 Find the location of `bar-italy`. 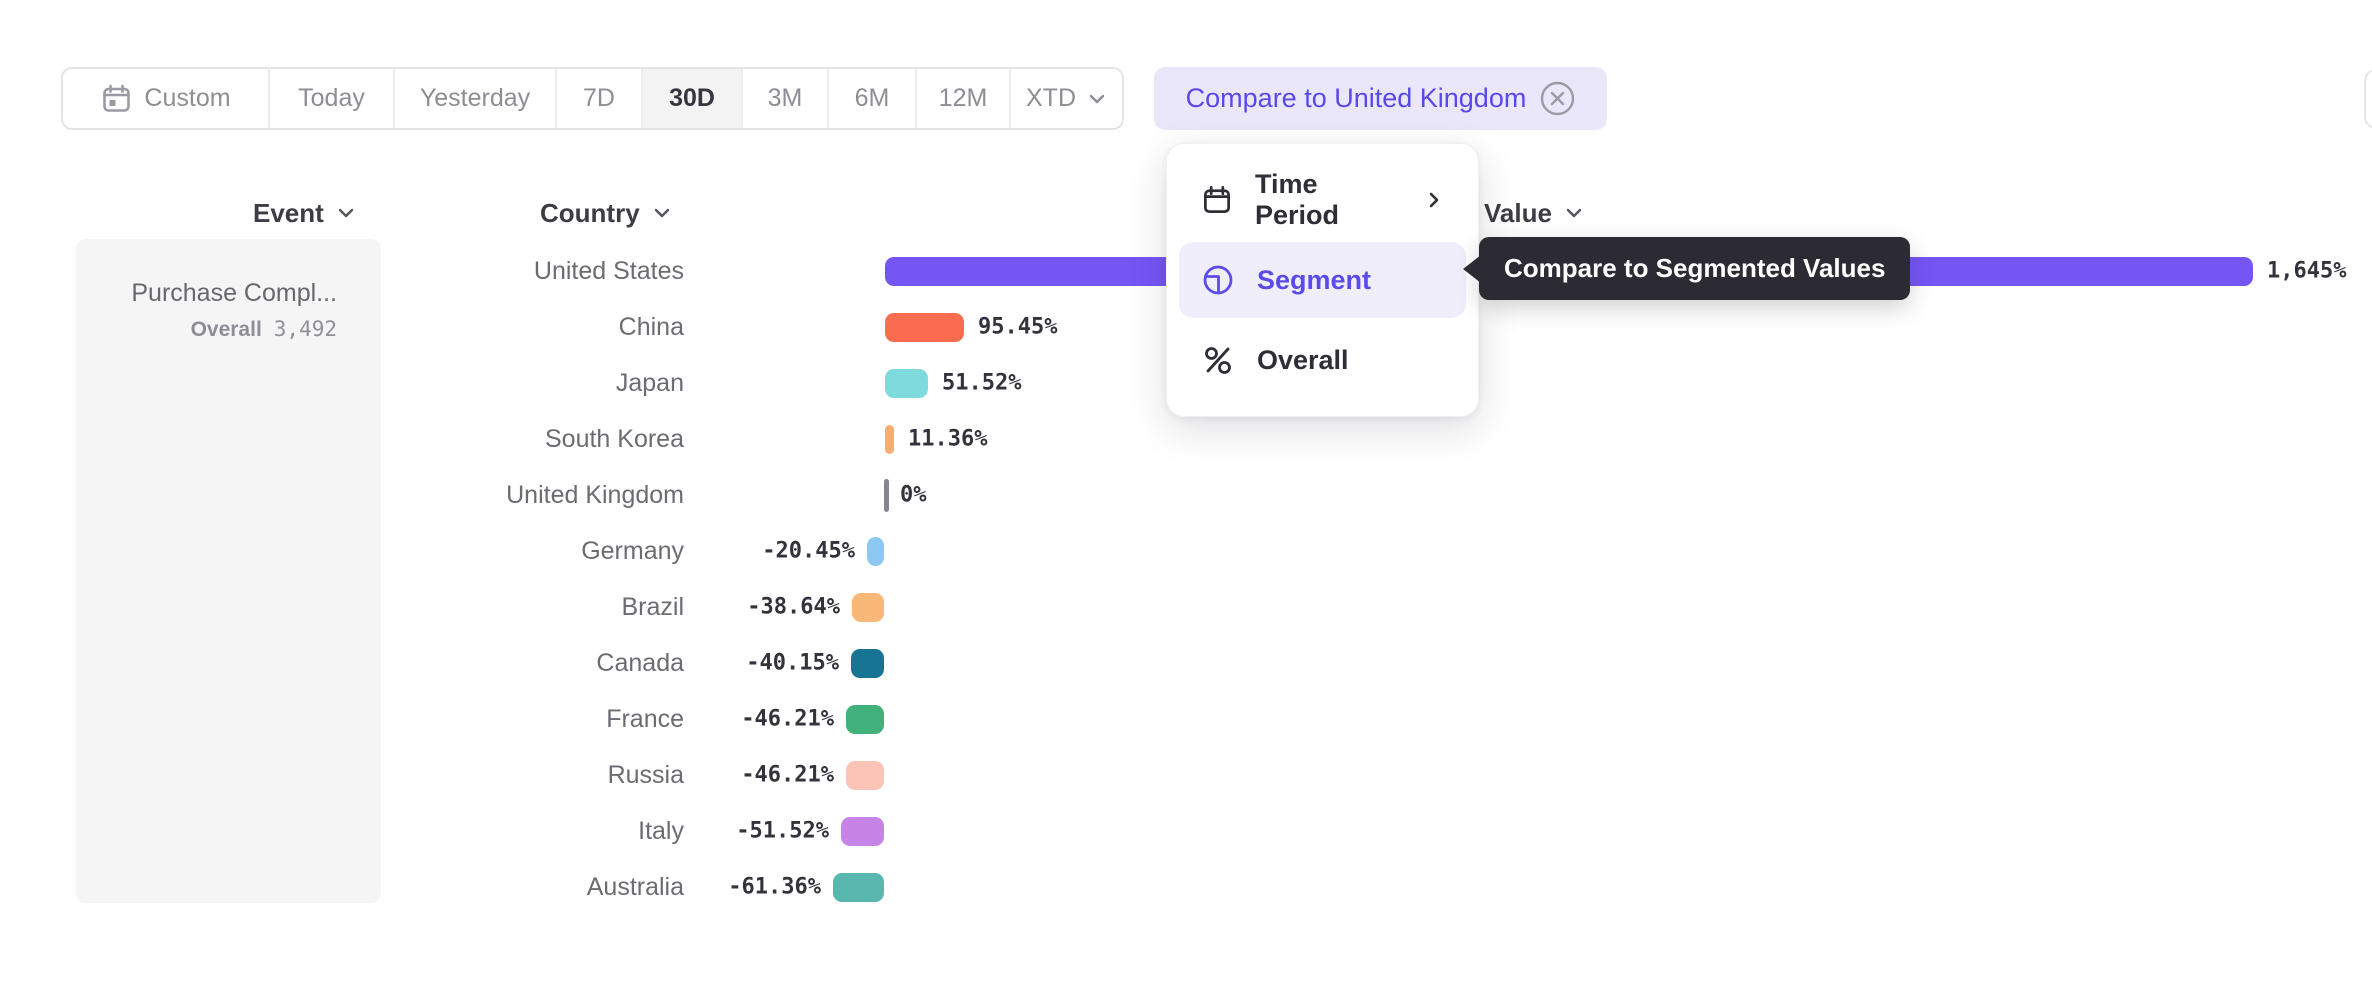

bar-italy is located at coordinates (862, 831).